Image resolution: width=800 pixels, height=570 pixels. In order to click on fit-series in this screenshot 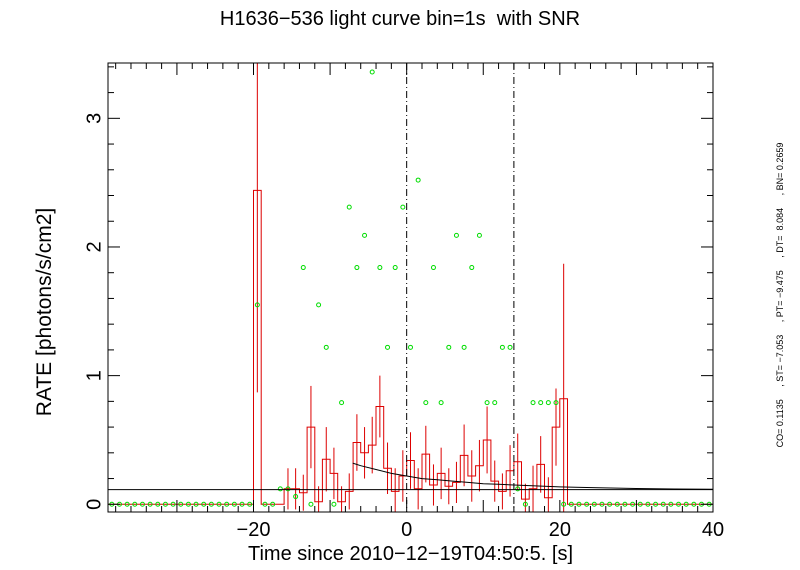, I will do `click(411, 476)`.